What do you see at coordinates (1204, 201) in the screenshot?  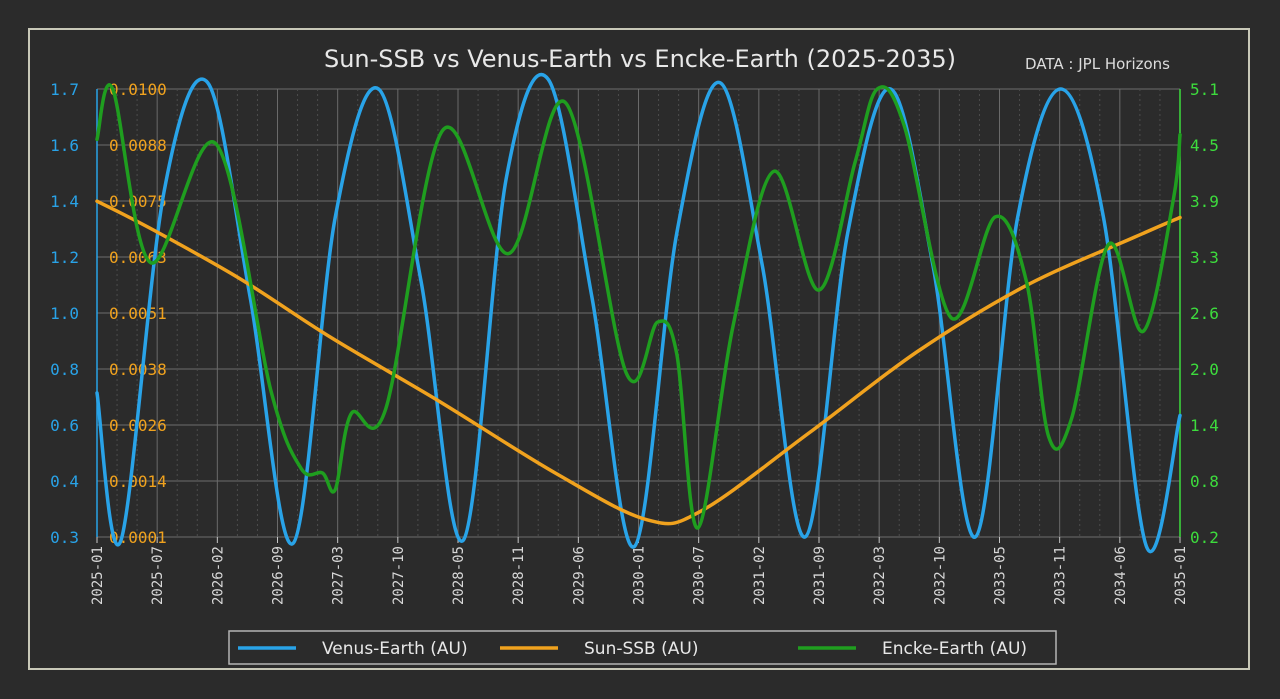 I see `right-axis-tick-label: 3.9` at bounding box center [1204, 201].